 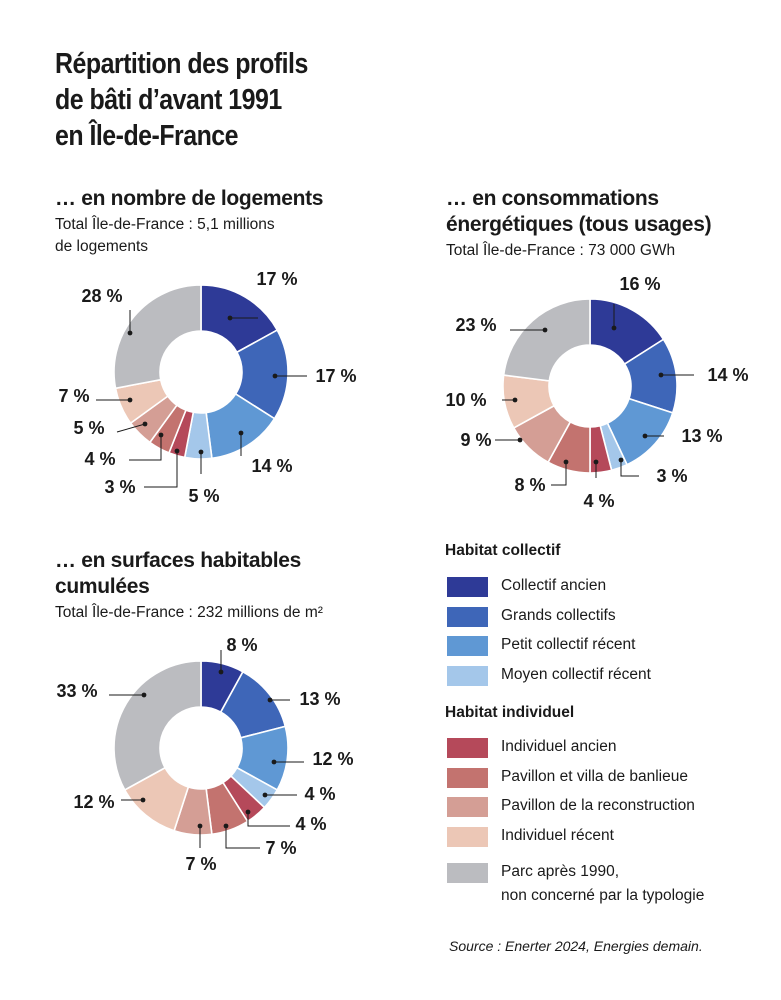 I want to click on donut-chart-2: 16 % 14 % 13 % 3 % 4 % 8 % 9 % 10 % 23 %, so click(x=596, y=392).